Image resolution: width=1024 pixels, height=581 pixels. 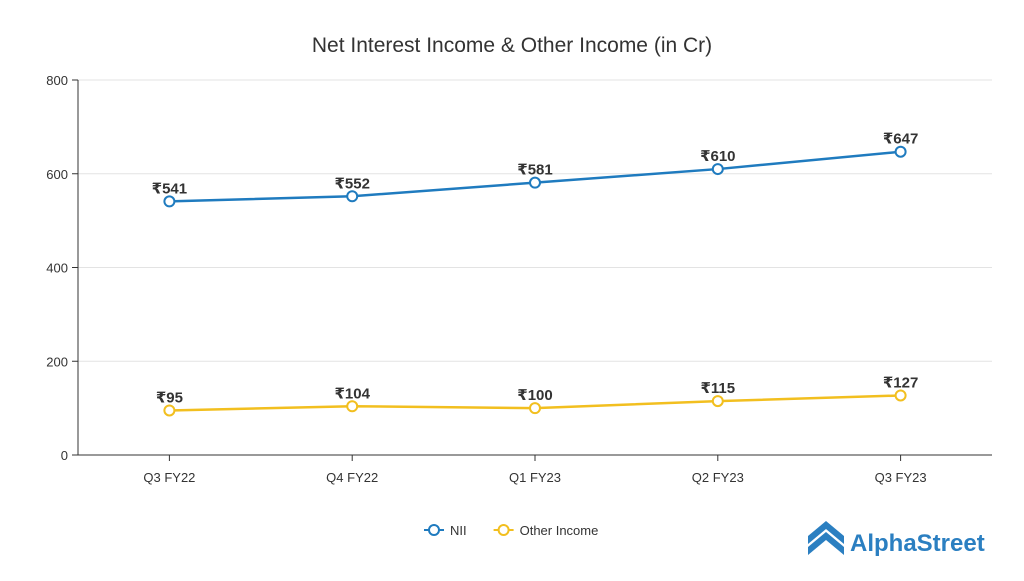 What do you see at coordinates (57, 268) in the screenshot?
I see `y-tick-label: 400` at bounding box center [57, 268].